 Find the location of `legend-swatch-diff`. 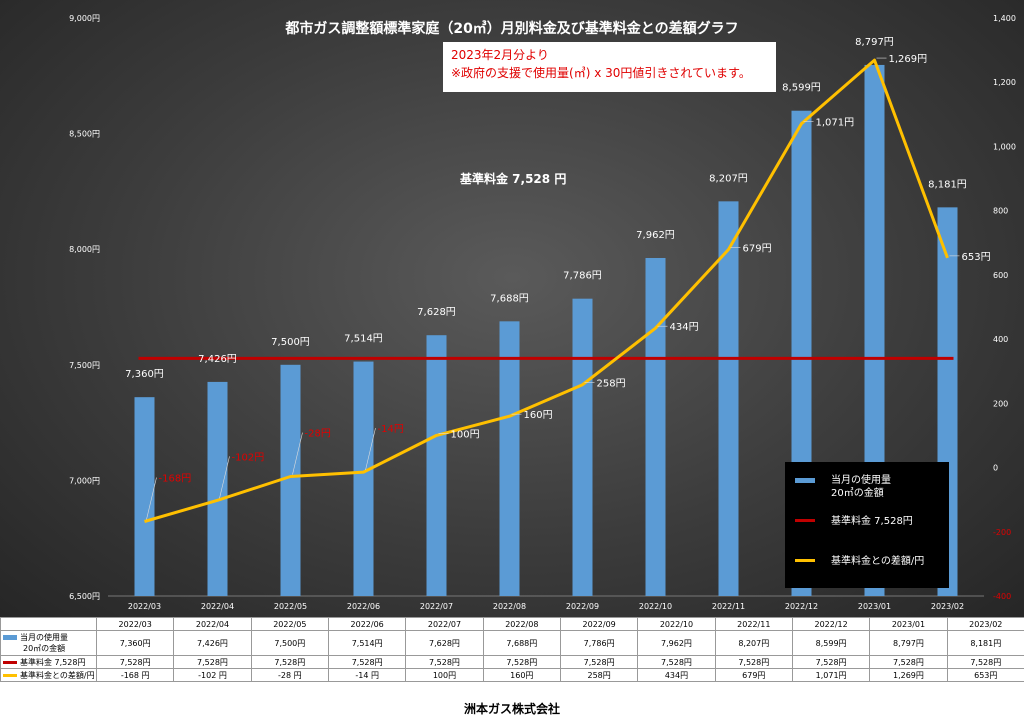

legend-swatch-diff is located at coordinates (805, 560).